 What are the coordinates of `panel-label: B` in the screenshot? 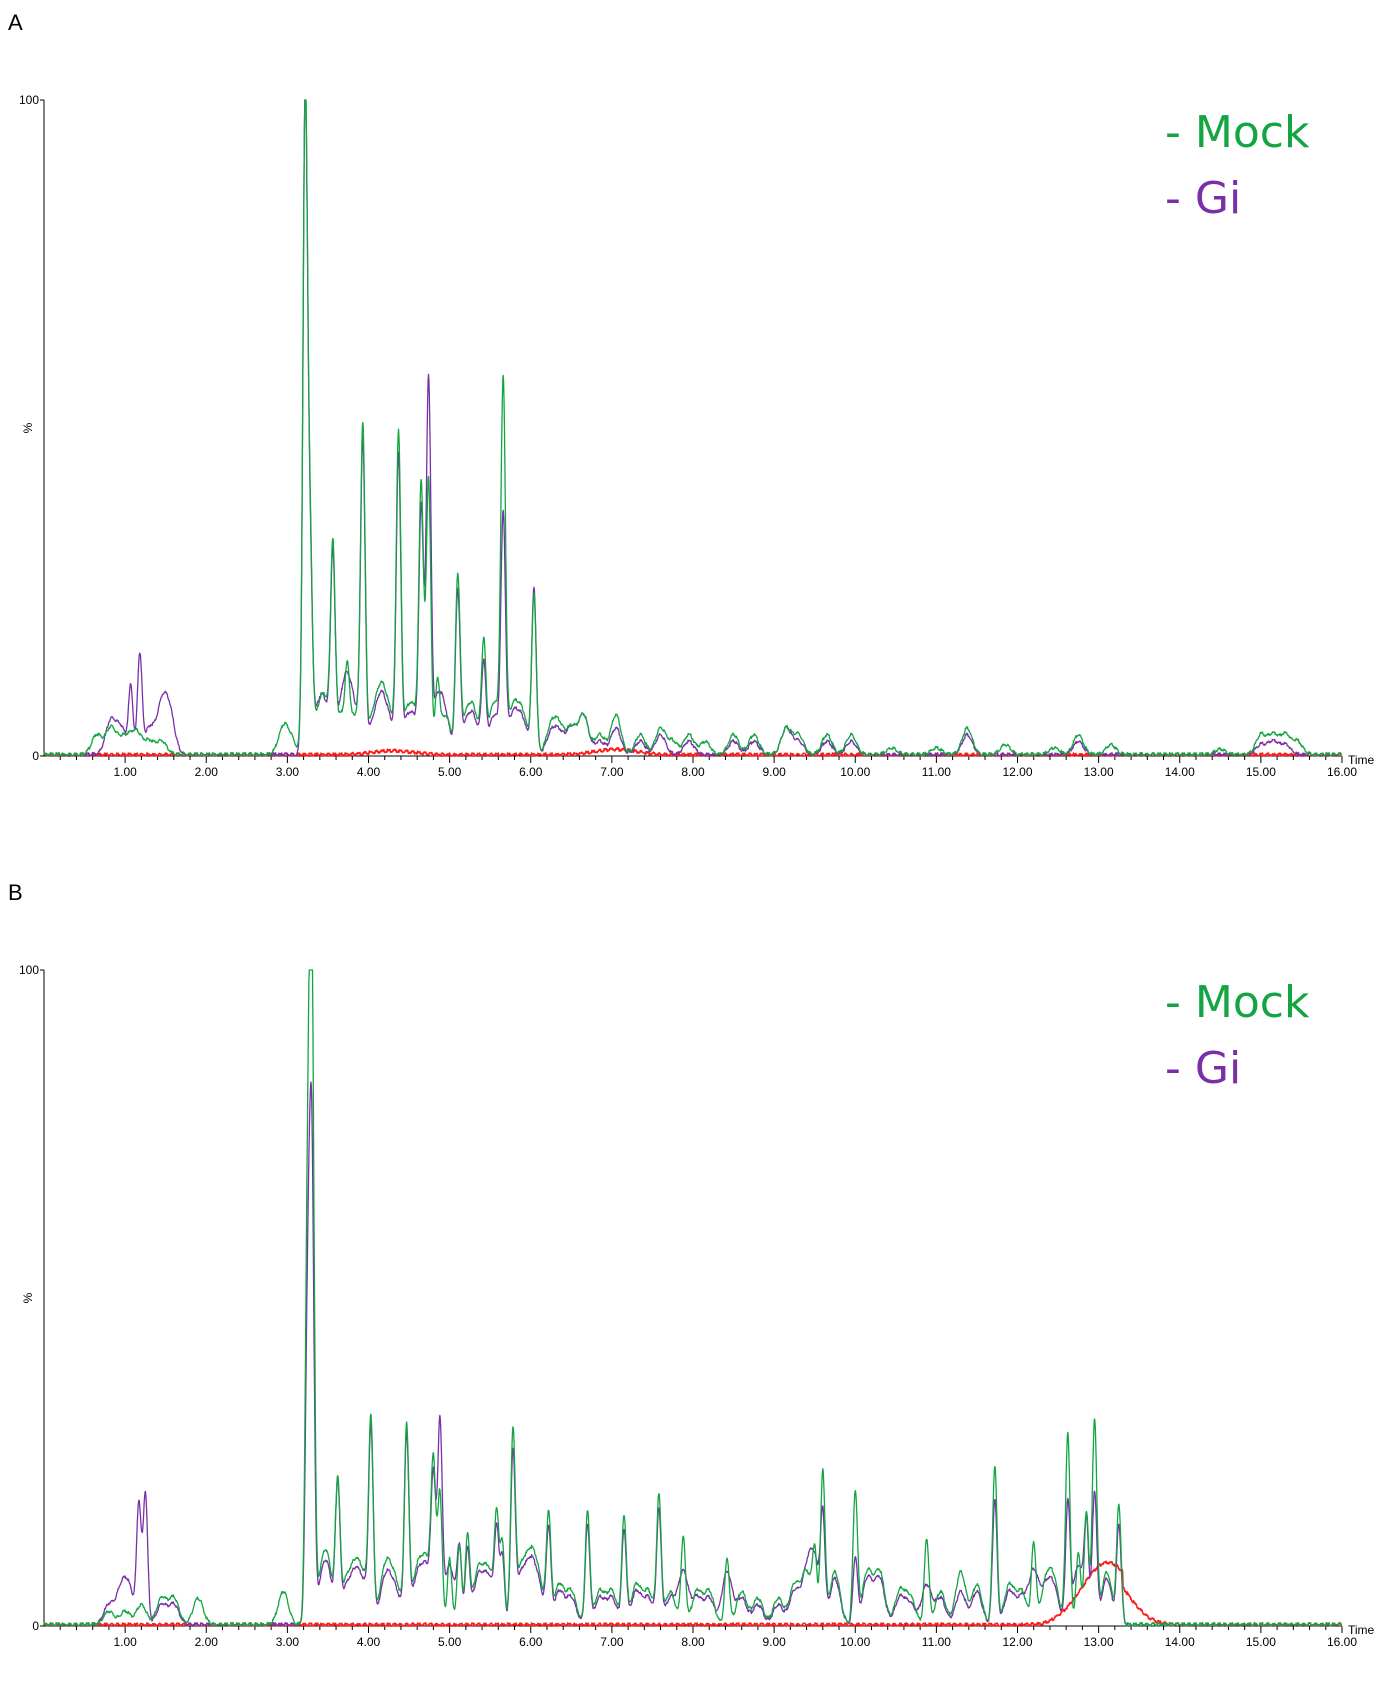 It's located at (15, 892).